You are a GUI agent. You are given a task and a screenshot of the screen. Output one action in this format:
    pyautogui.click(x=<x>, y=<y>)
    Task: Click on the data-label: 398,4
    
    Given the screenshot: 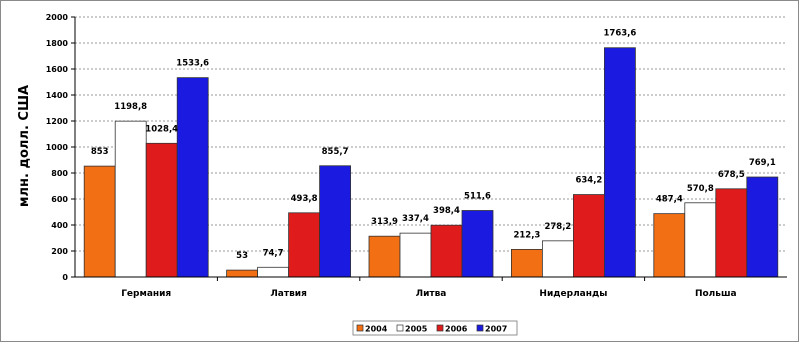 What is the action you would take?
    pyautogui.click(x=446, y=211)
    